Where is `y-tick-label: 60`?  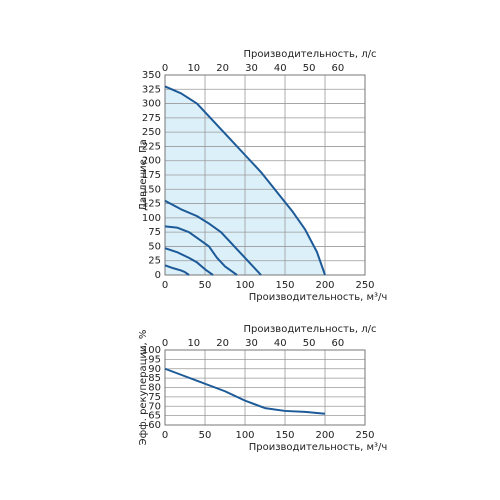 y-tick-label: 60 is located at coordinates (154, 425).